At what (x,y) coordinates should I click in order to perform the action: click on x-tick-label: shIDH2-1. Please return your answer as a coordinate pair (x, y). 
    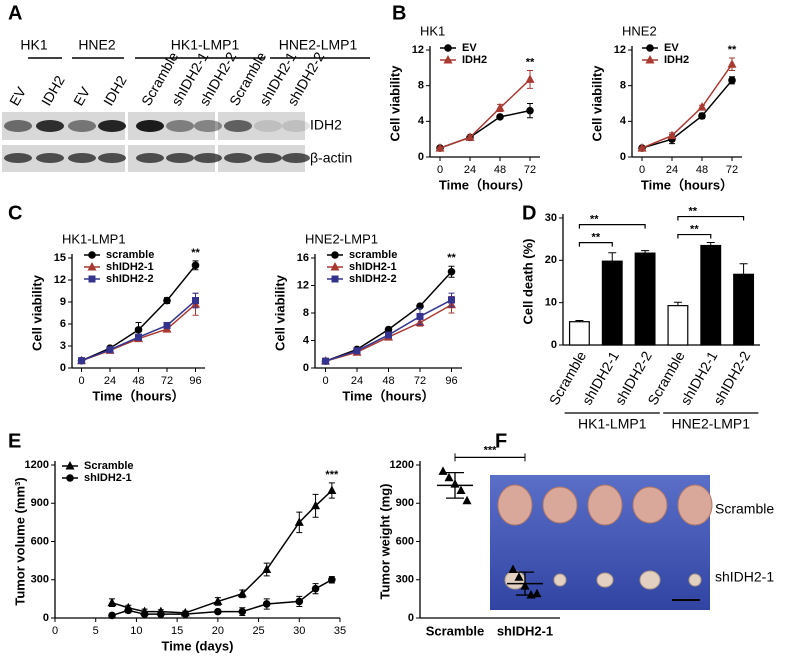
    Looking at the image, I should click on (525, 630).